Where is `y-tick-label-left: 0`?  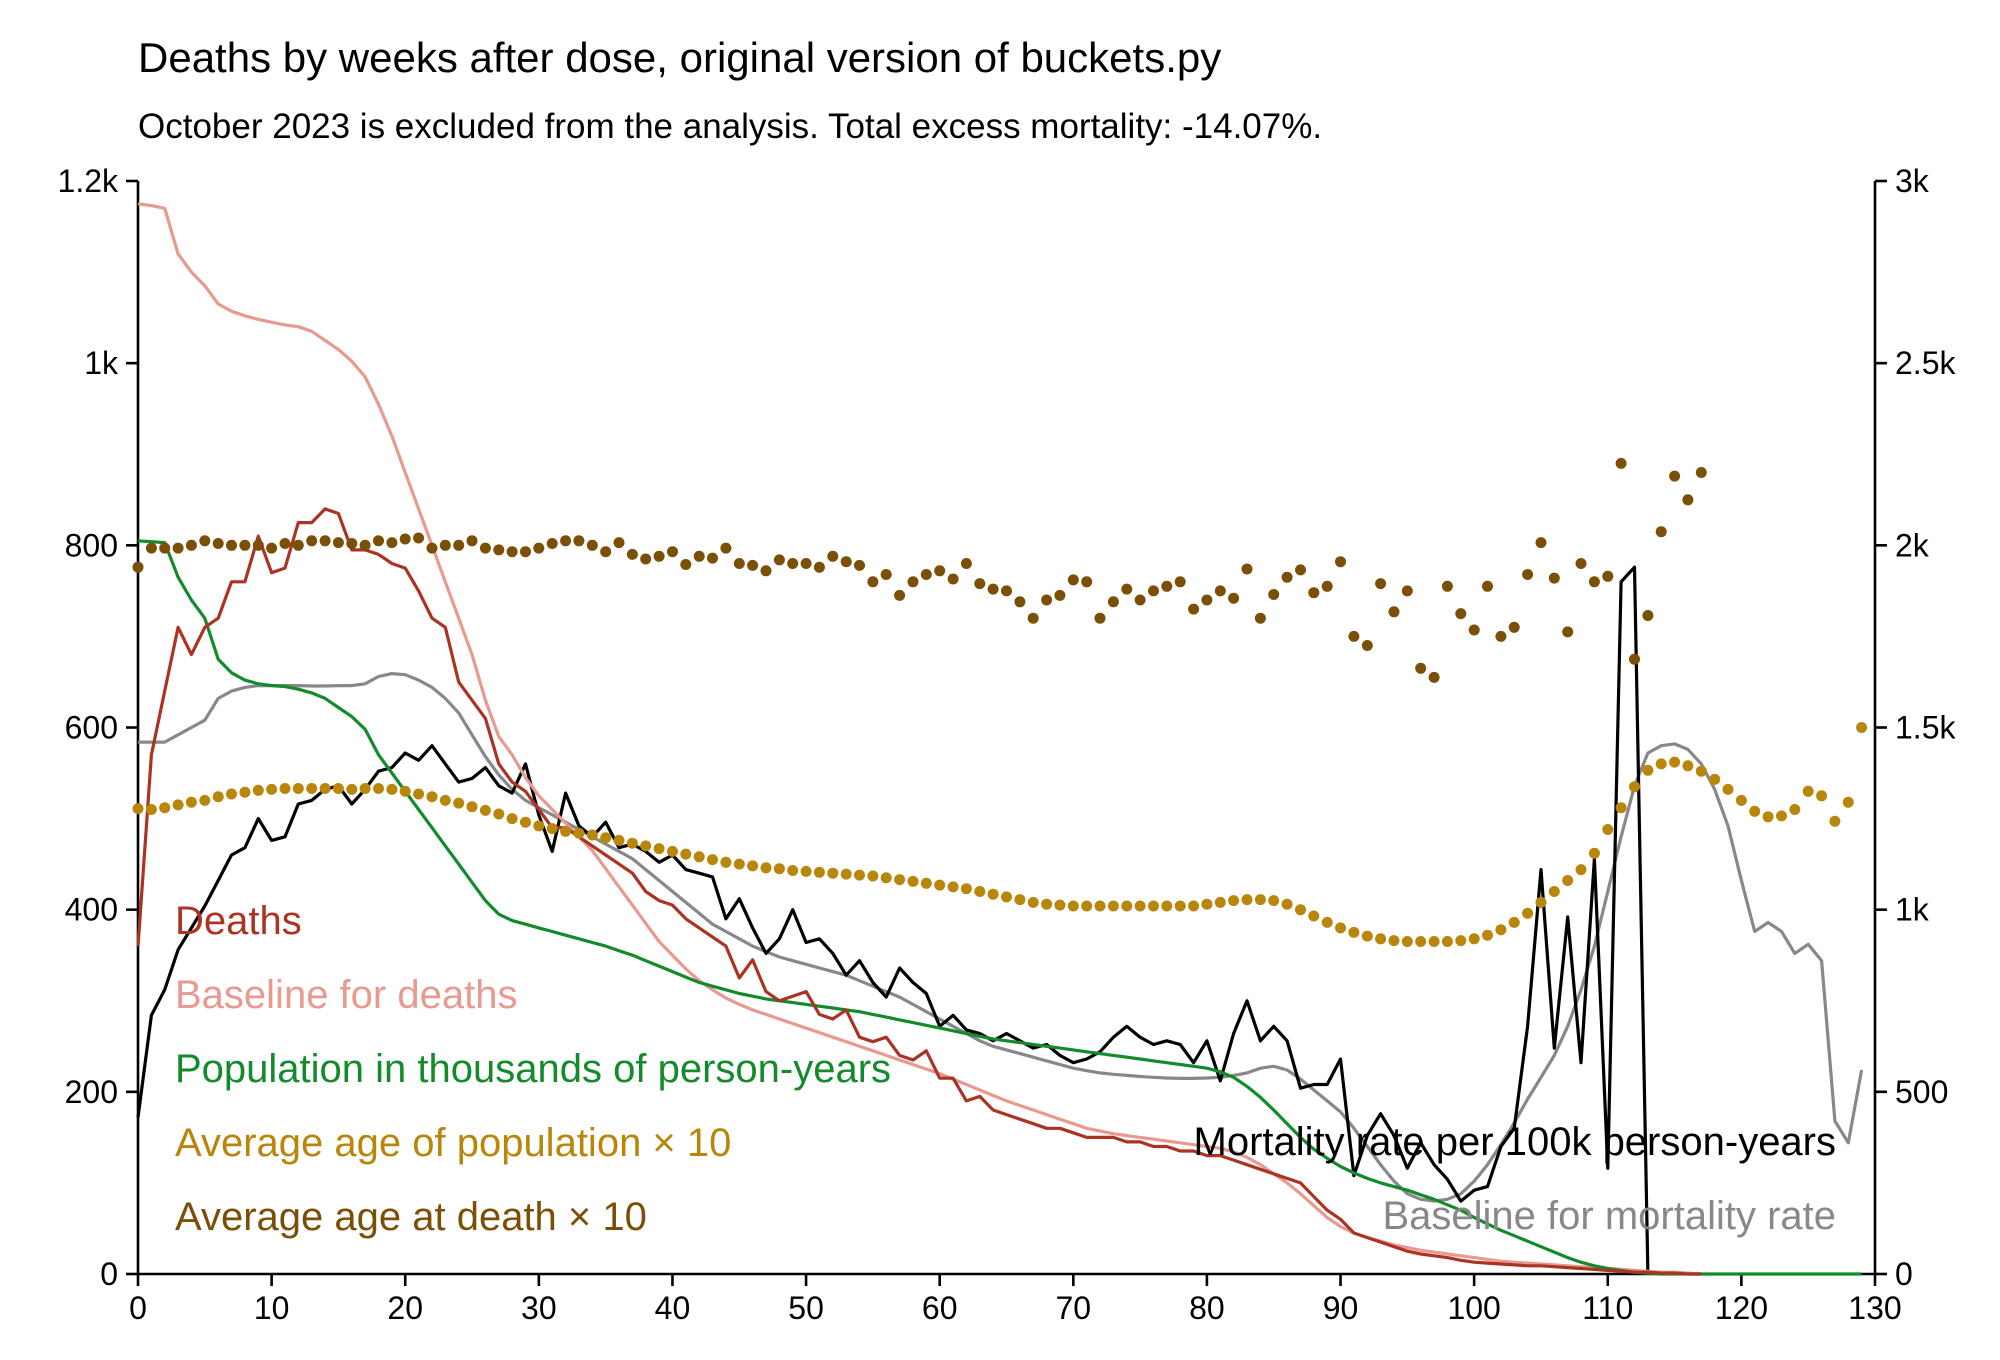 y-tick-label-left: 0 is located at coordinates (109, 1274).